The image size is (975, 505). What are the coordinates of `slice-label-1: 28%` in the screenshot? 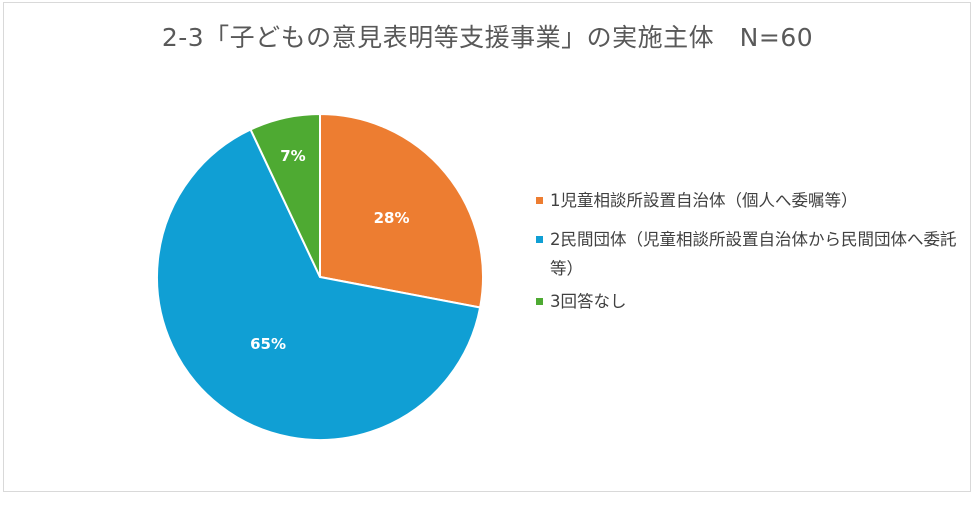 It's located at (392, 218).